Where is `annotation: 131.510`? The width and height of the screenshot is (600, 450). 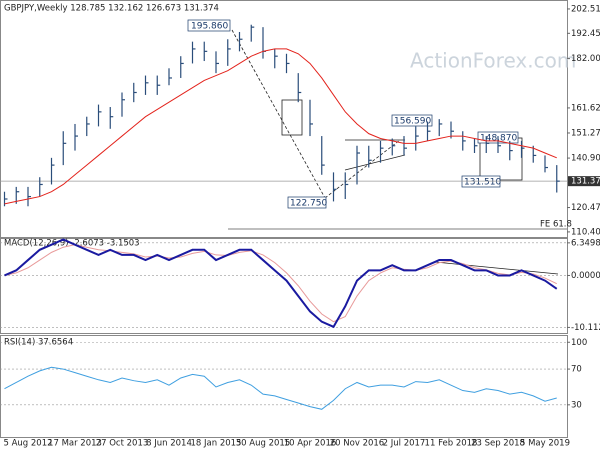
annotation: 131.510 is located at coordinates (482, 183).